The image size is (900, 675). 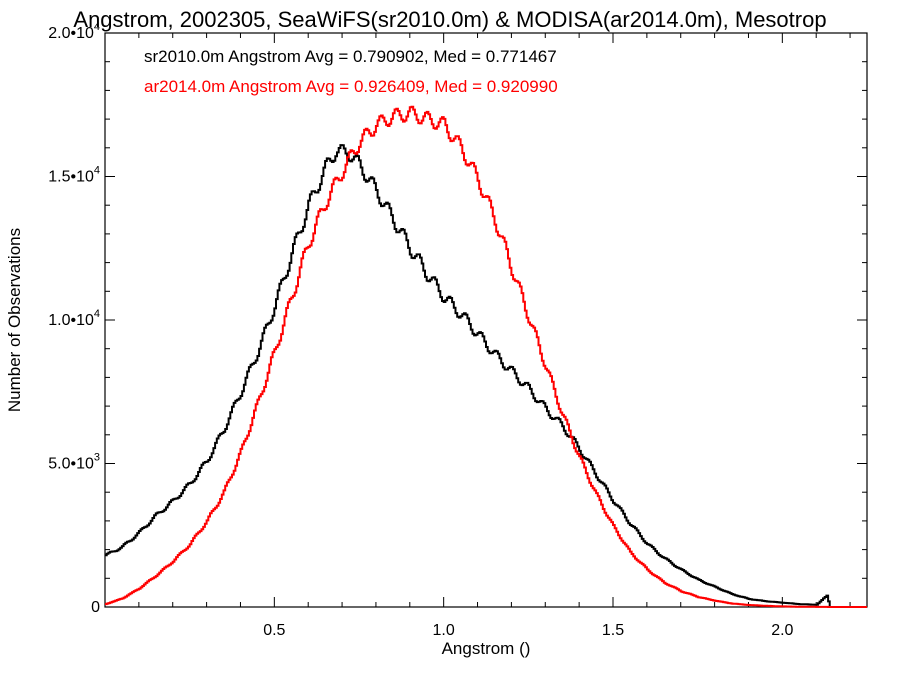 What do you see at coordinates (444, 630) in the screenshot?
I see `x-tick-label: 1.0` at bounding box center [444, 630].